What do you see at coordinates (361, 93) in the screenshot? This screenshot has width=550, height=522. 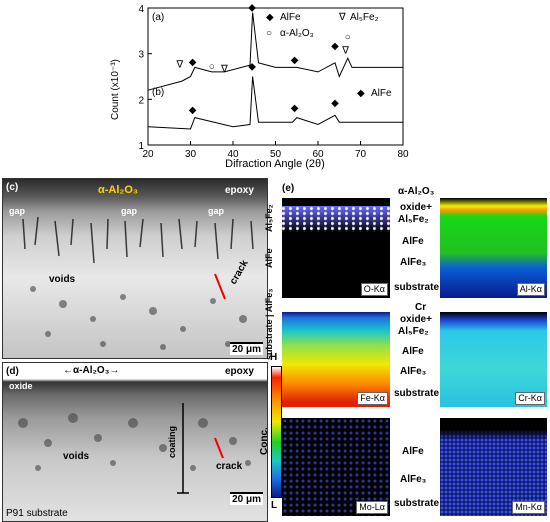 I see `legend-b-alfe-symbol: ◆` at bounding box center [361, 93].